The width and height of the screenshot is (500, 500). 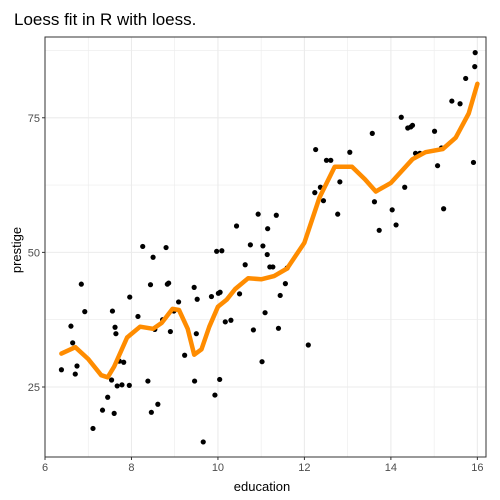 I want to click on x-axis: 6 8 10 12 14 16, so click(x=262, y=465).